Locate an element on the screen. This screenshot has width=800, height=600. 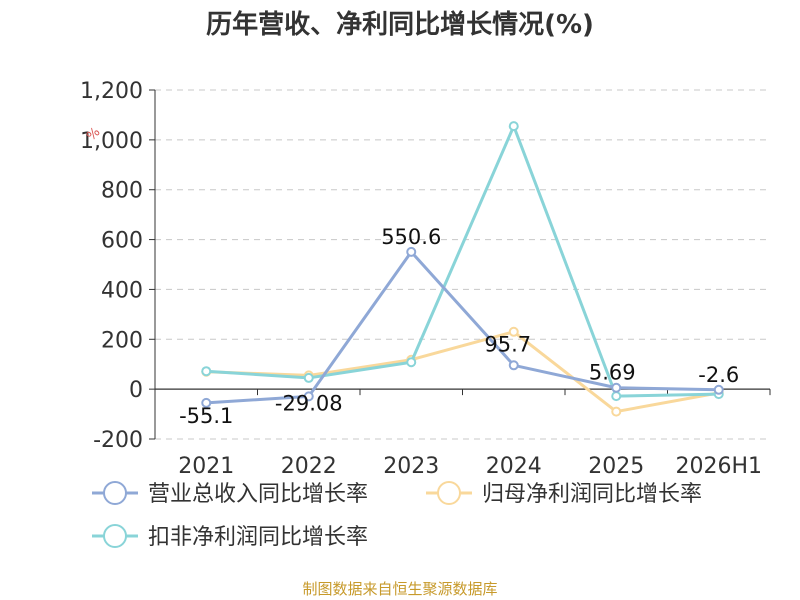
y-tick-label: 400 is located at coordinates (122, 290).